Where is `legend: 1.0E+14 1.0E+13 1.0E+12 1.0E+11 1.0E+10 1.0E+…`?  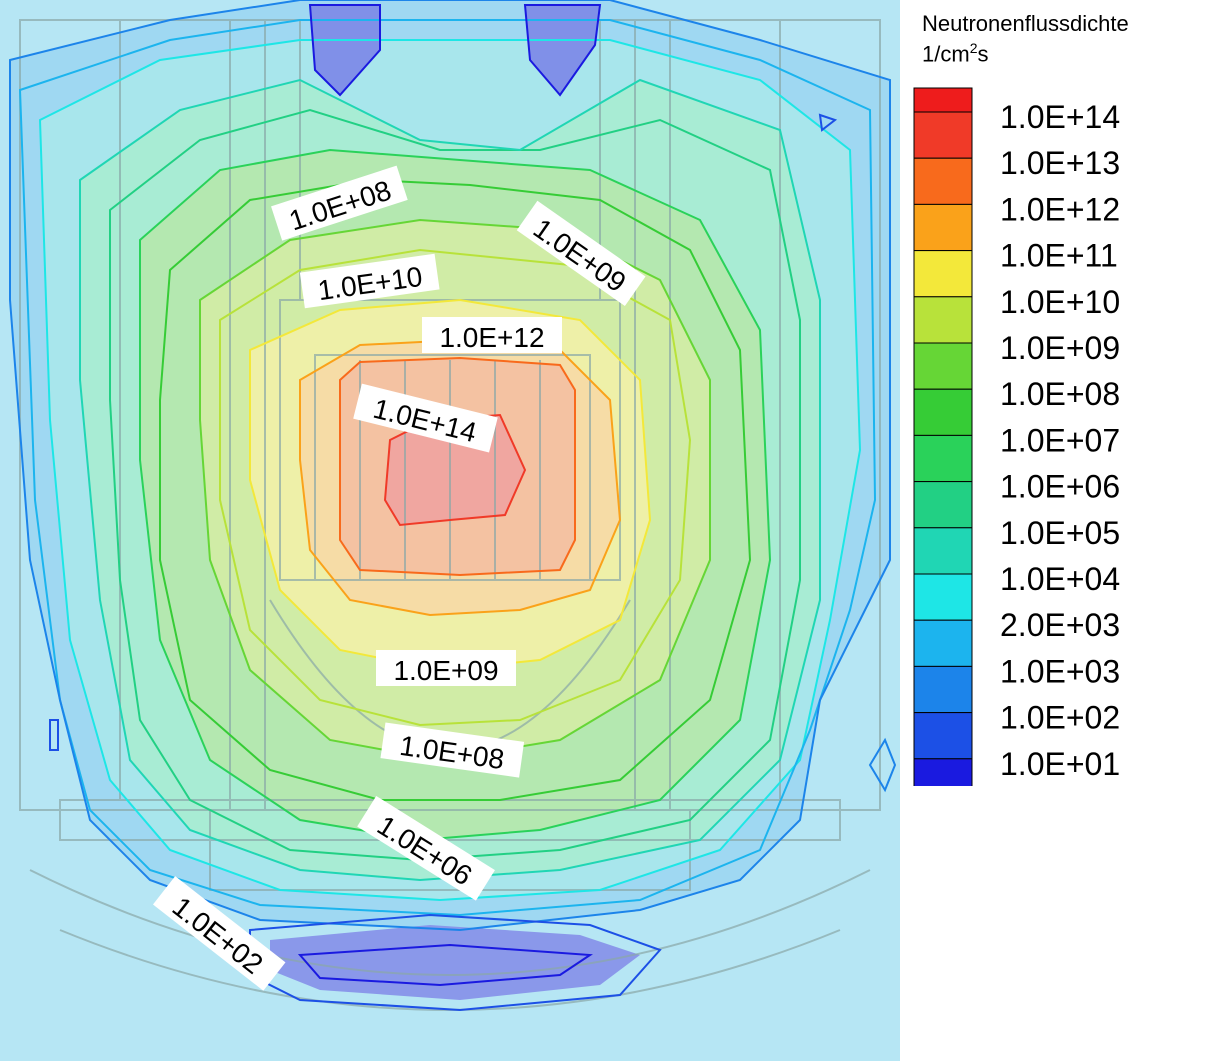
legend: 1.0E+14 1.0E+13 1.0E+12 1.0E+11 1.0E+10 1.0E+… is located at coordinates (1016, 436).